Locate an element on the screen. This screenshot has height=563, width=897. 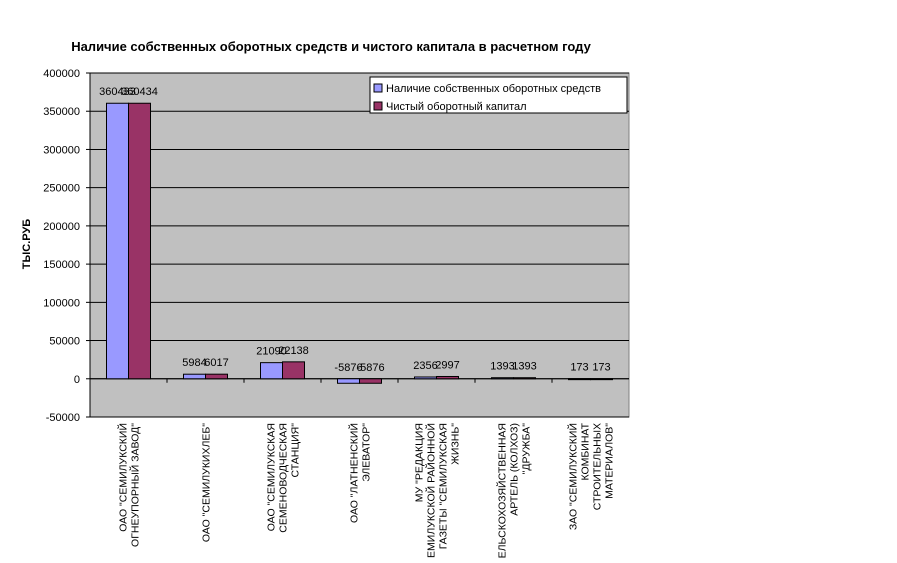
x-tick-label-line: ОАО "ЛАТНЕНСКИЙ is located at coordinates (354, 473).